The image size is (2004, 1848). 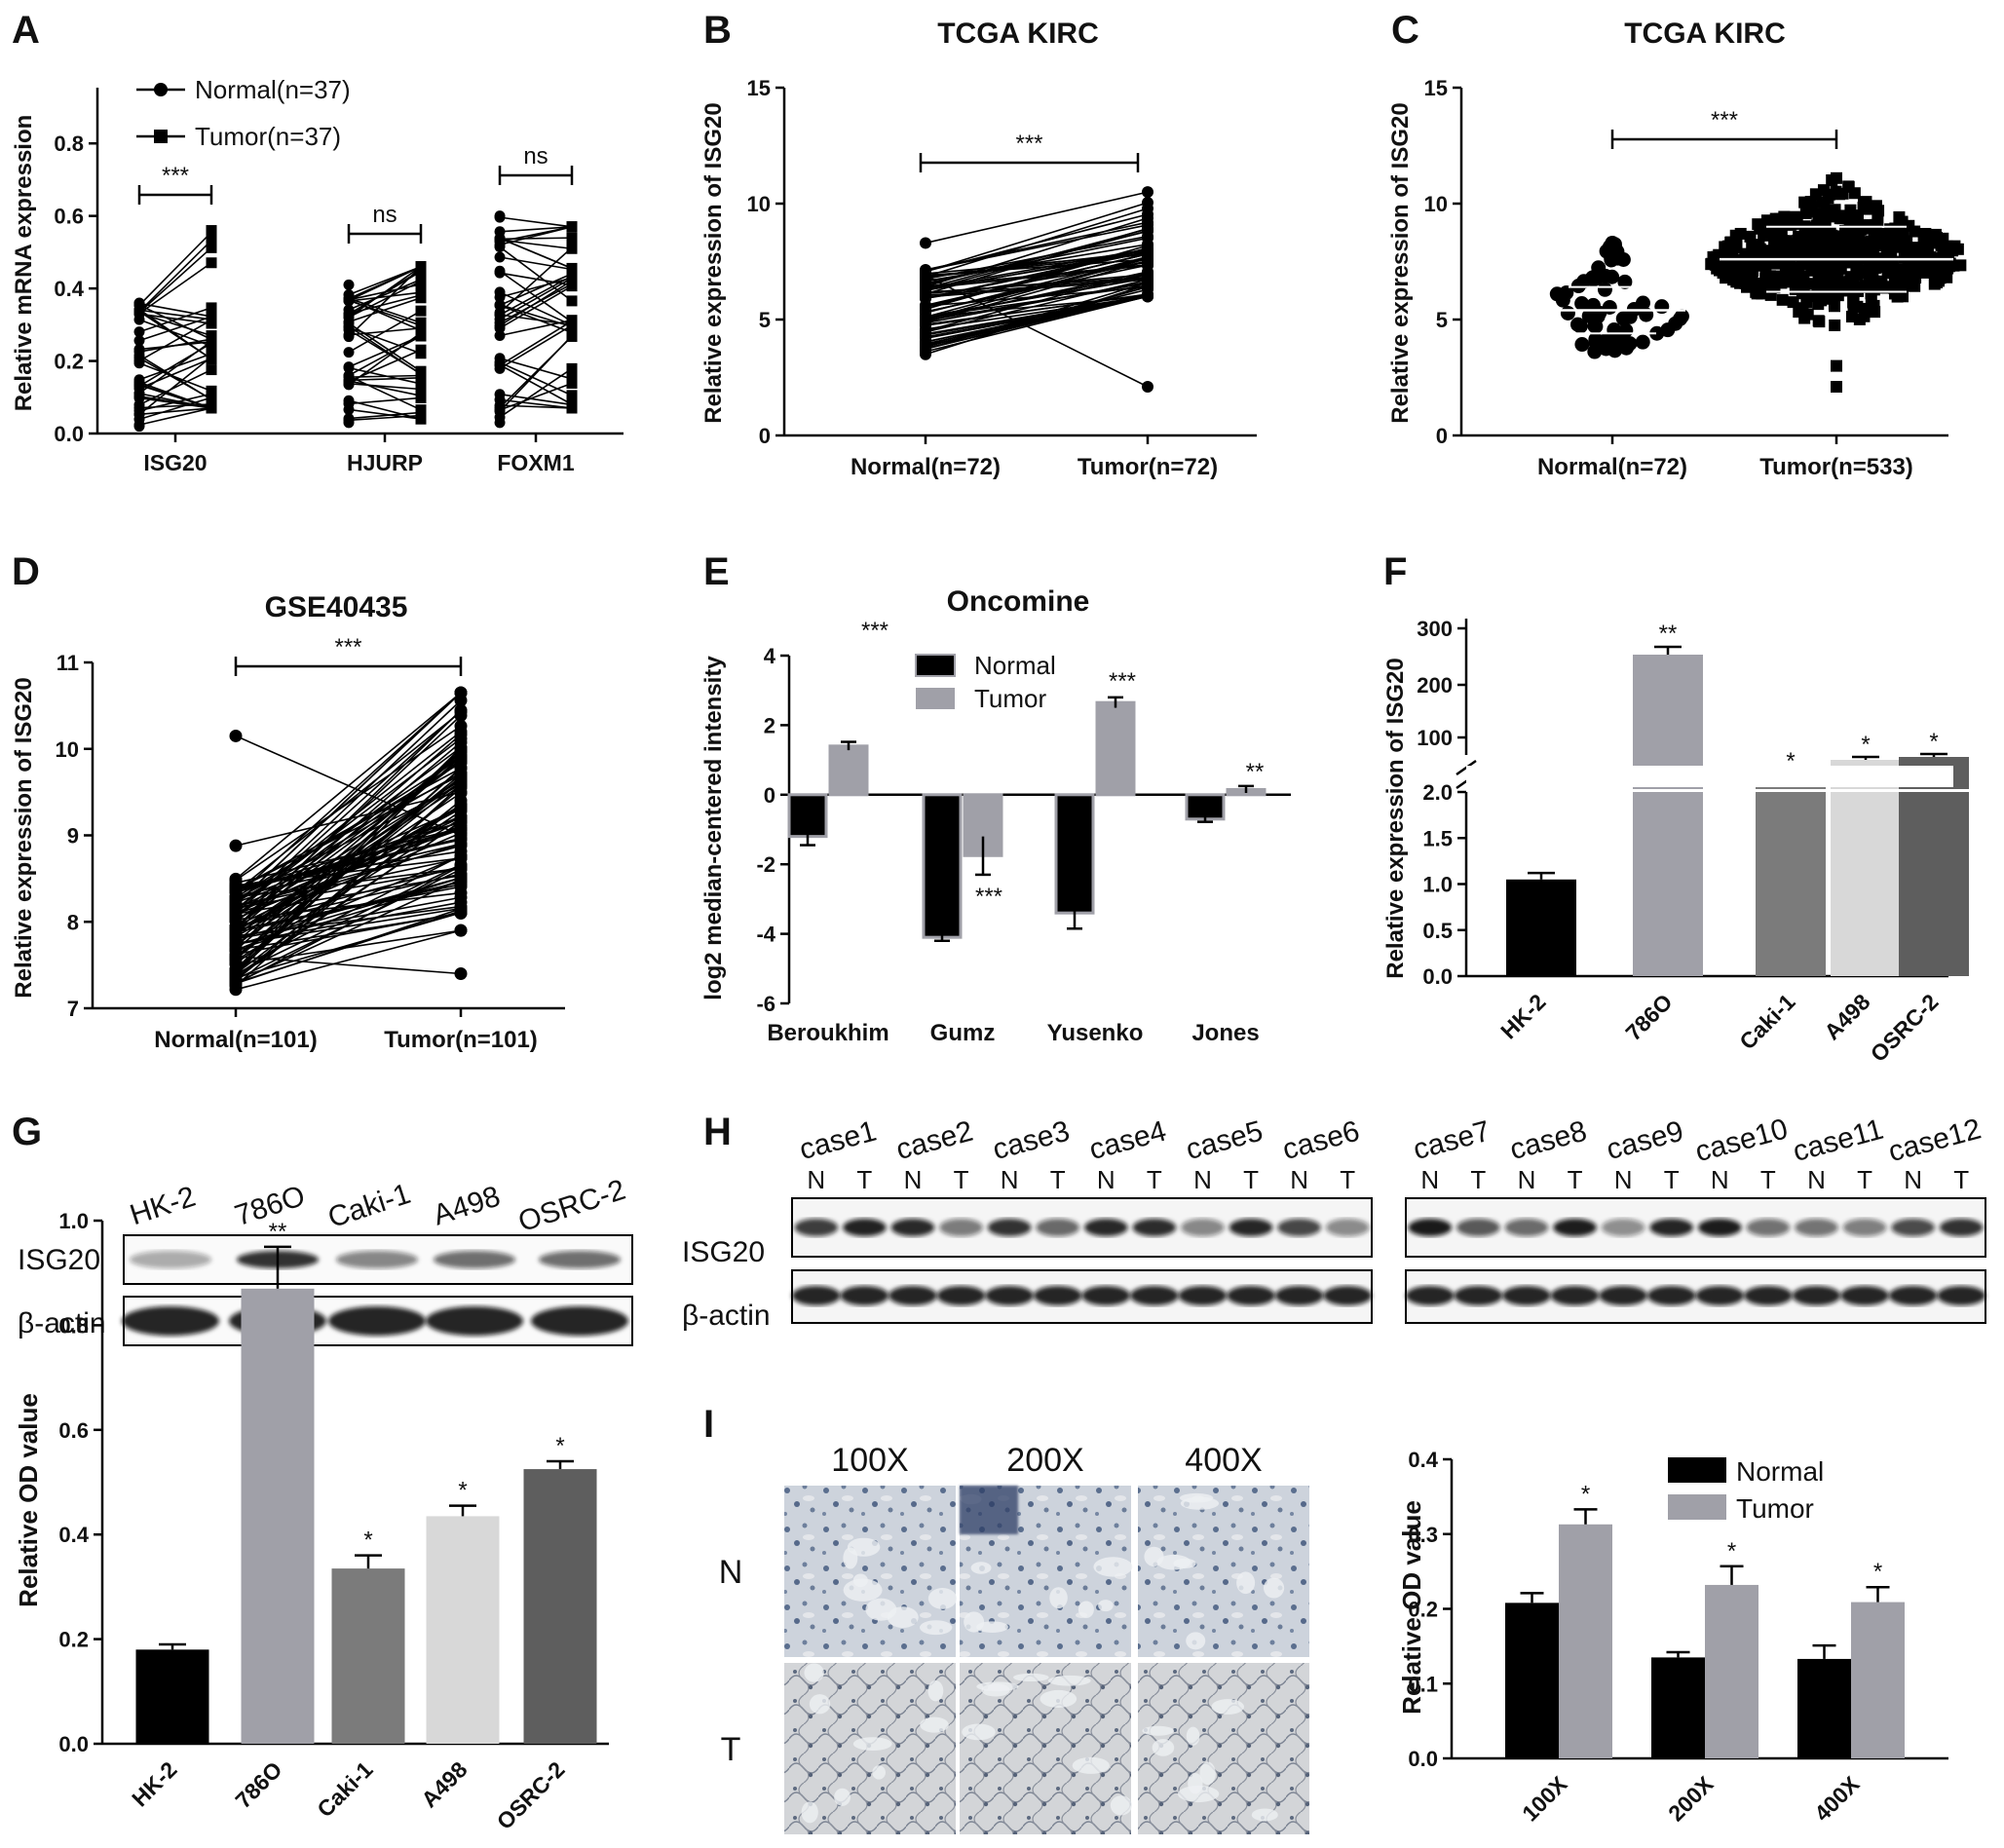 What do you see at coordinates (989, 1510) in the screenshot?
I see `ihc-region` at bounding box center [989, 1510].